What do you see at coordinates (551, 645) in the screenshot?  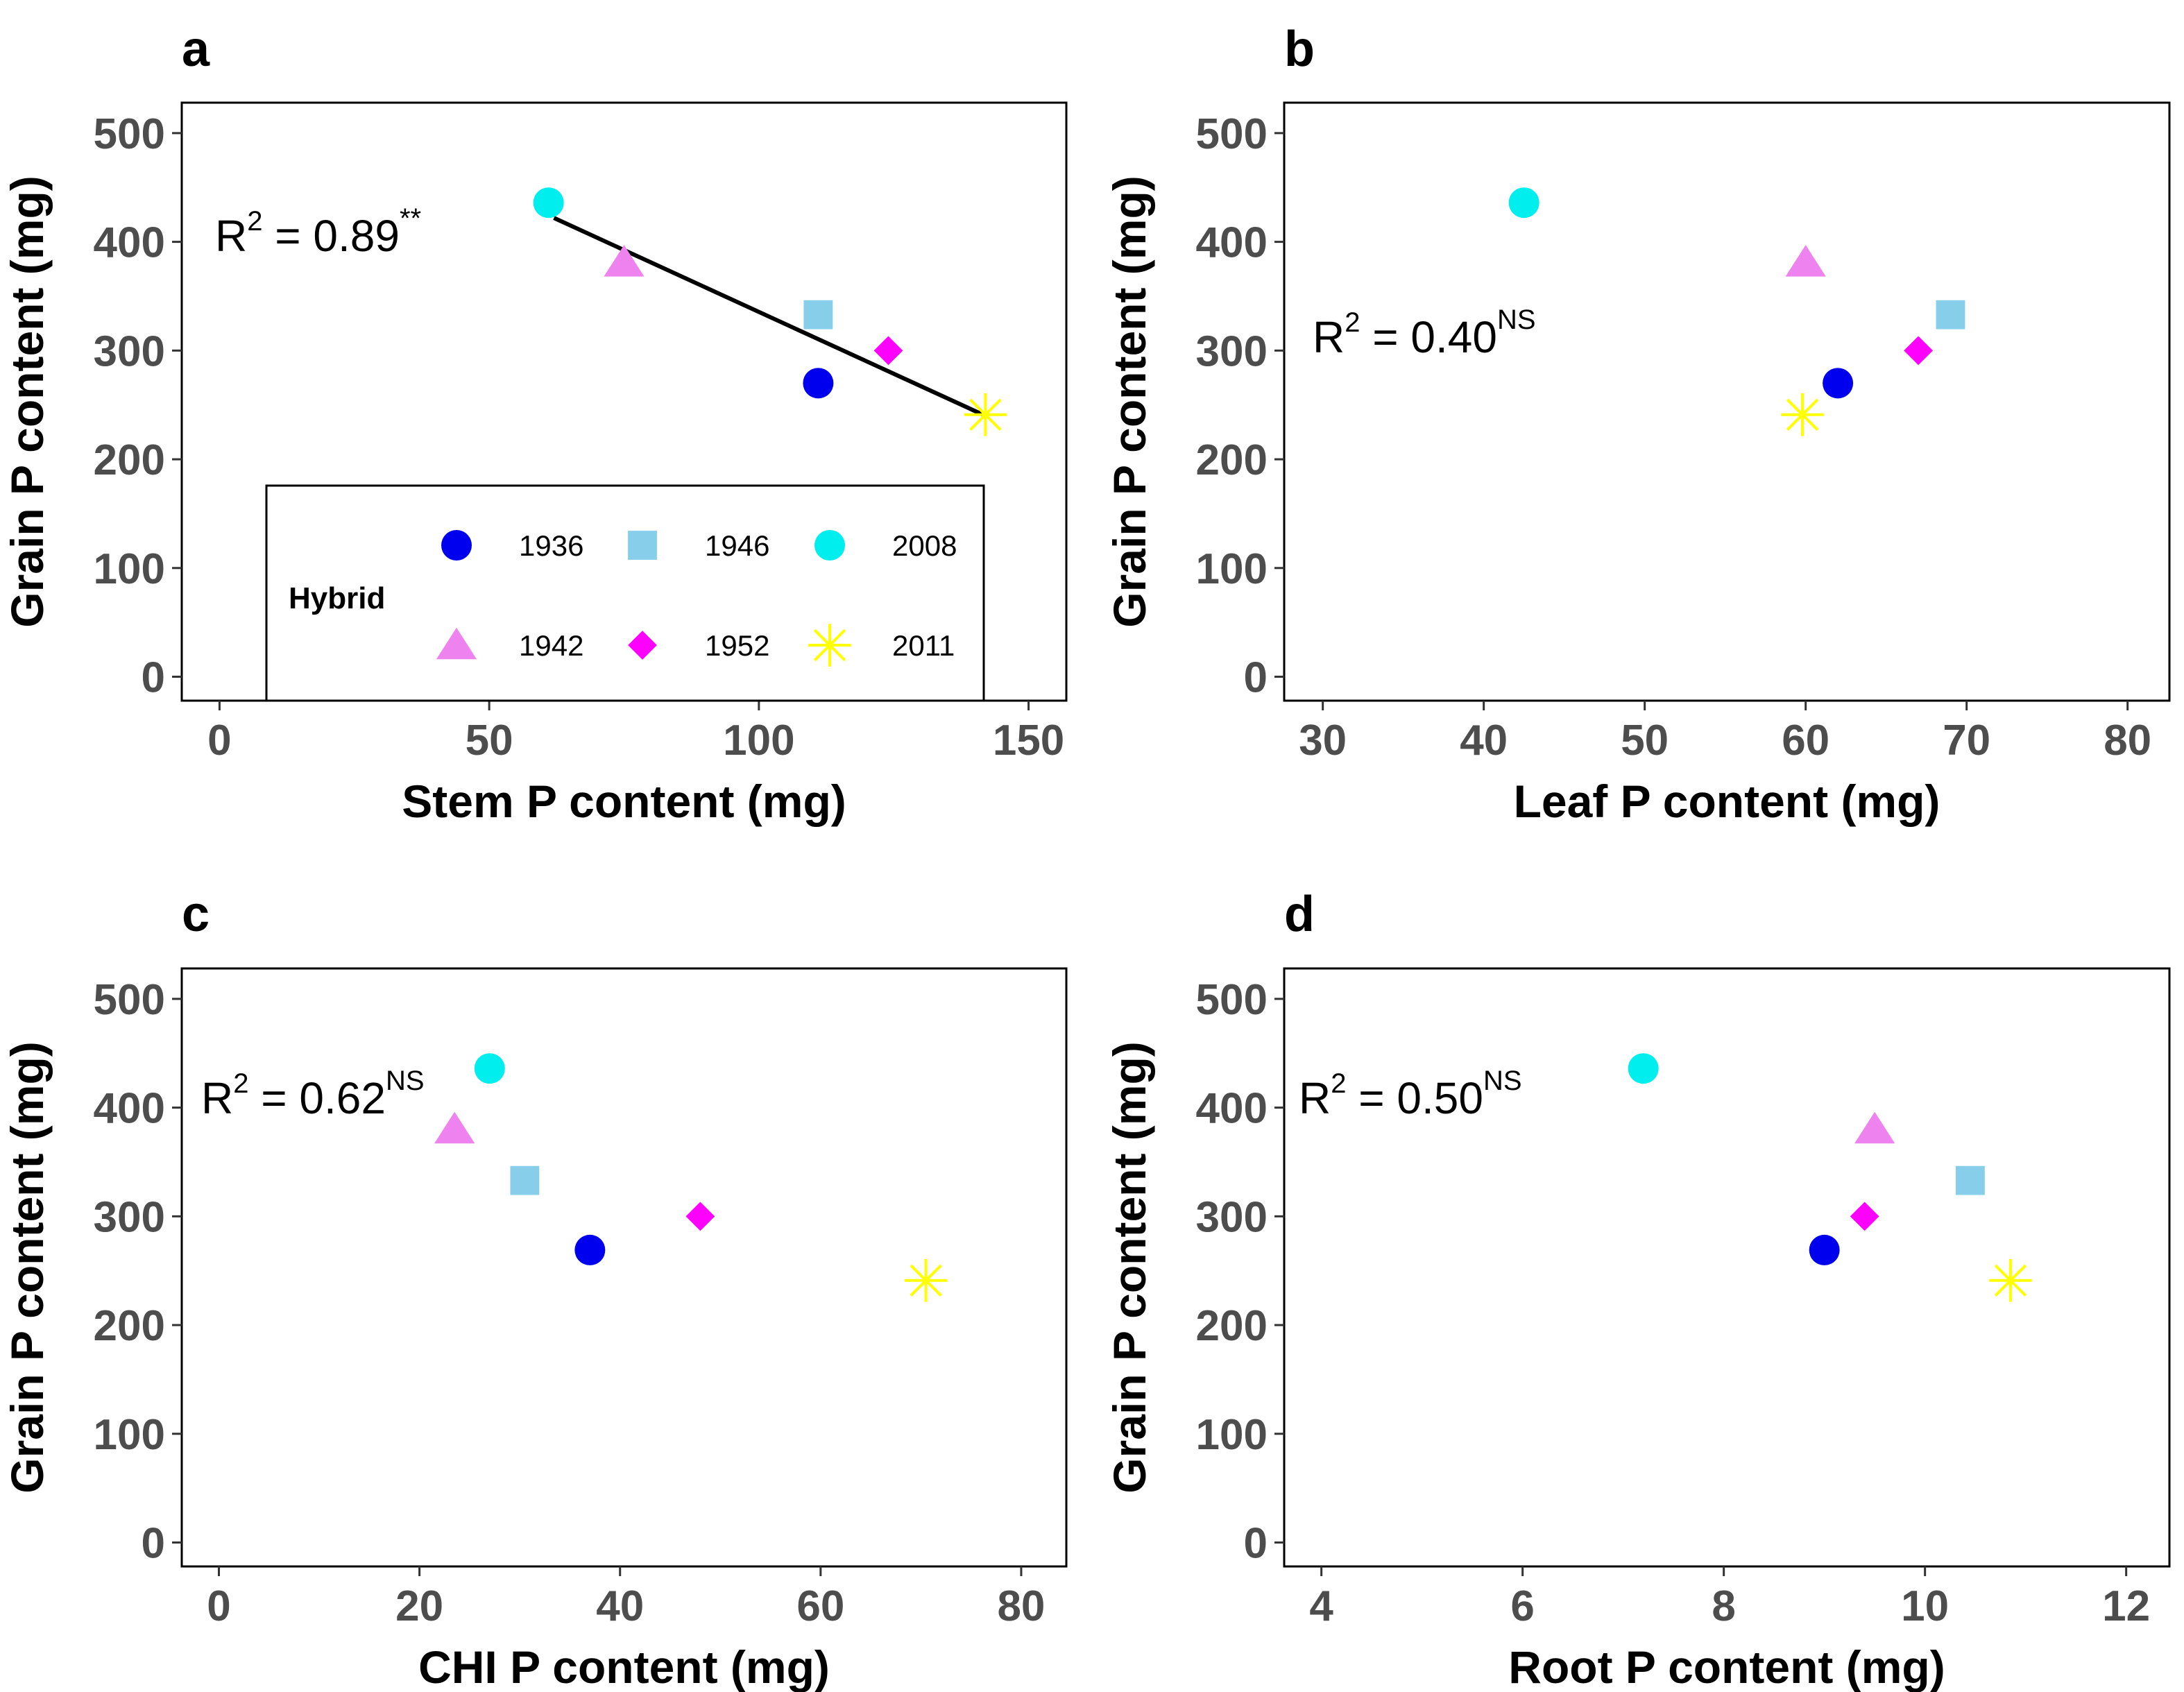 I see `legend-label-1942: 1942` at bounding box center [551, 645].